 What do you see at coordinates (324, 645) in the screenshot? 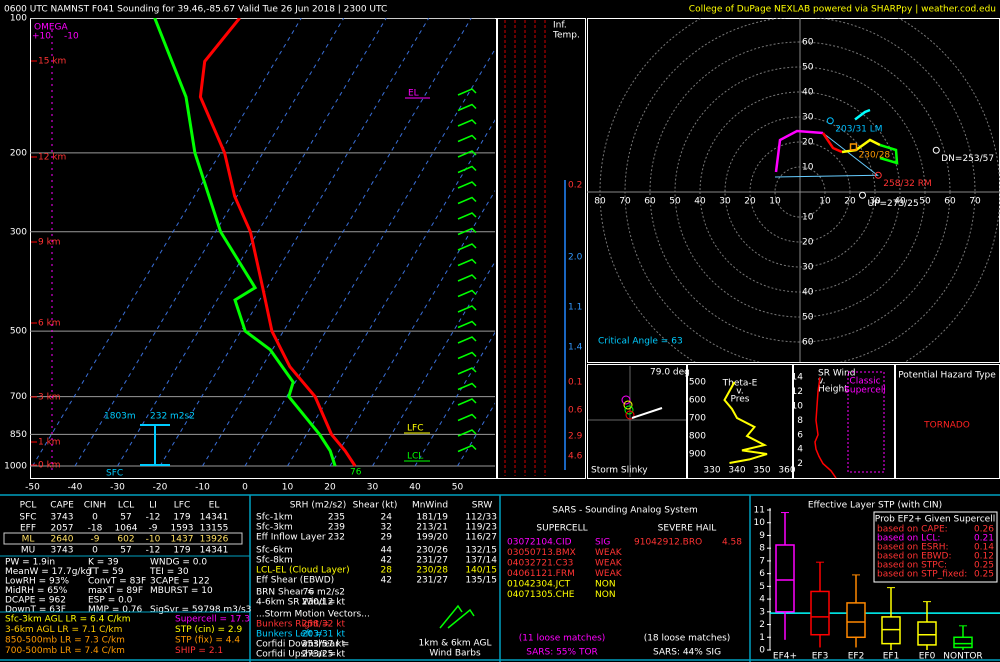
I see `motion-value: 253/57 kt` at bounding box center [324, 645].